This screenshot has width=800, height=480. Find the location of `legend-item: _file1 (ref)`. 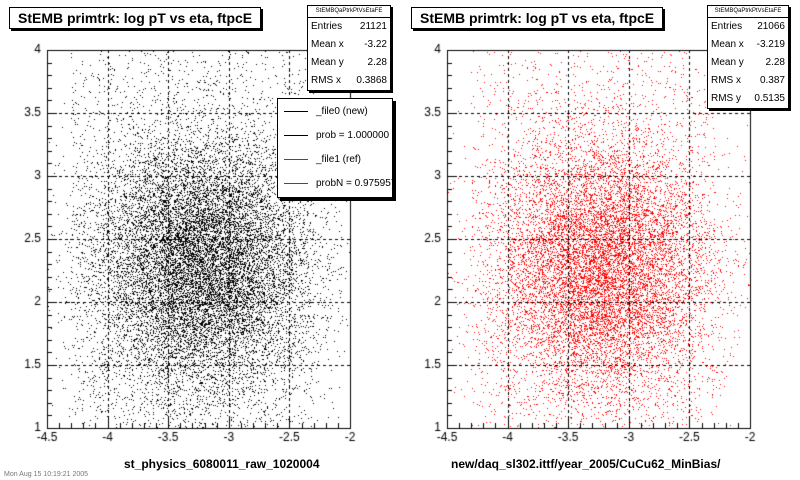

legend-item: _file1 (ref) is located at coordinates (335, 159).